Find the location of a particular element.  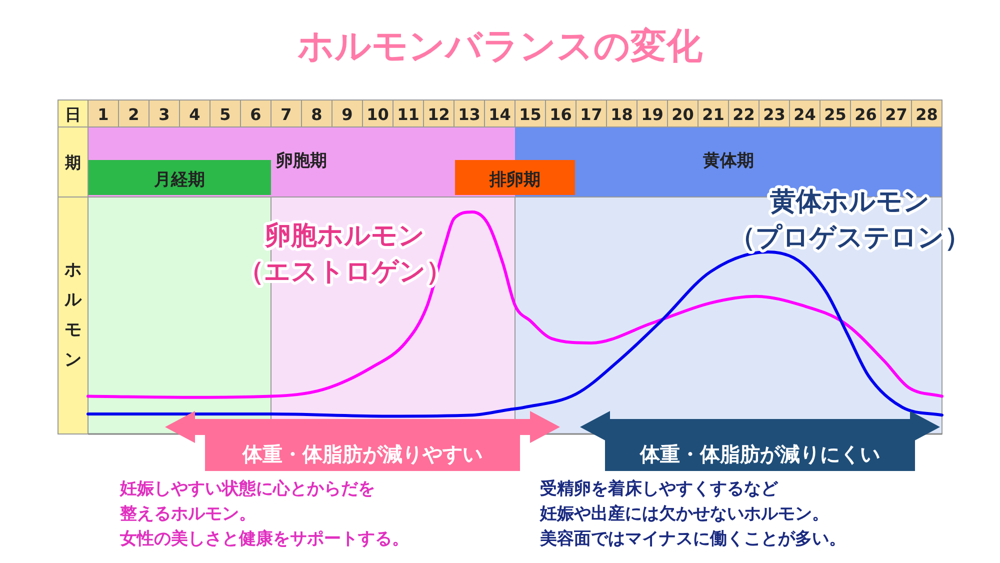

x-tick-label: 28 is located at coordinates (927, 114).